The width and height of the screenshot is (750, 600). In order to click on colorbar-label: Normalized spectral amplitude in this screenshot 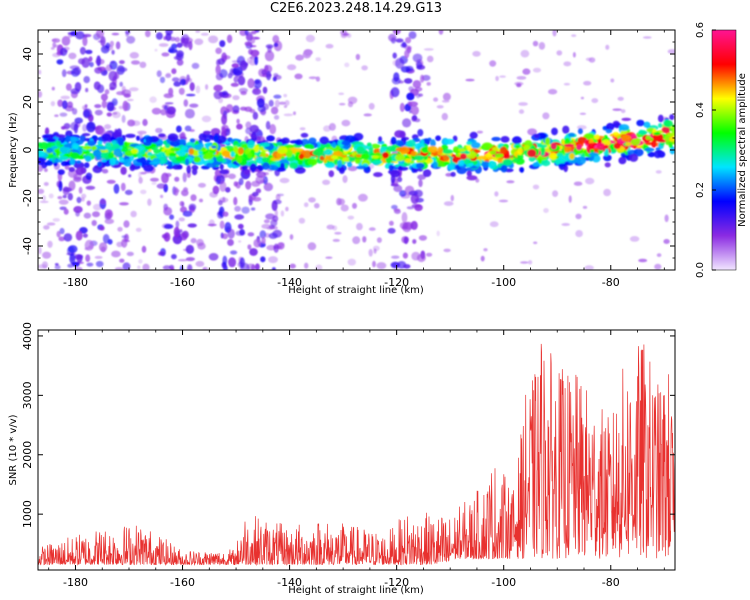, I will do `click(742, 150)`.